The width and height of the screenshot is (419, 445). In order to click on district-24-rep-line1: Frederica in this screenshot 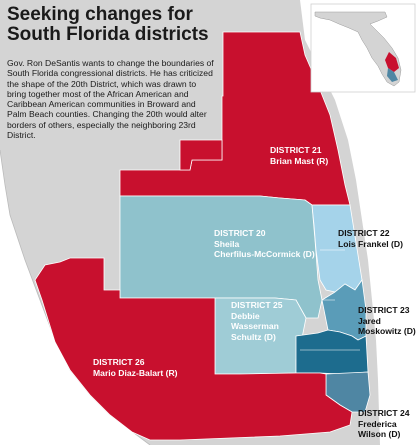, I will do `click(377, 423)`.